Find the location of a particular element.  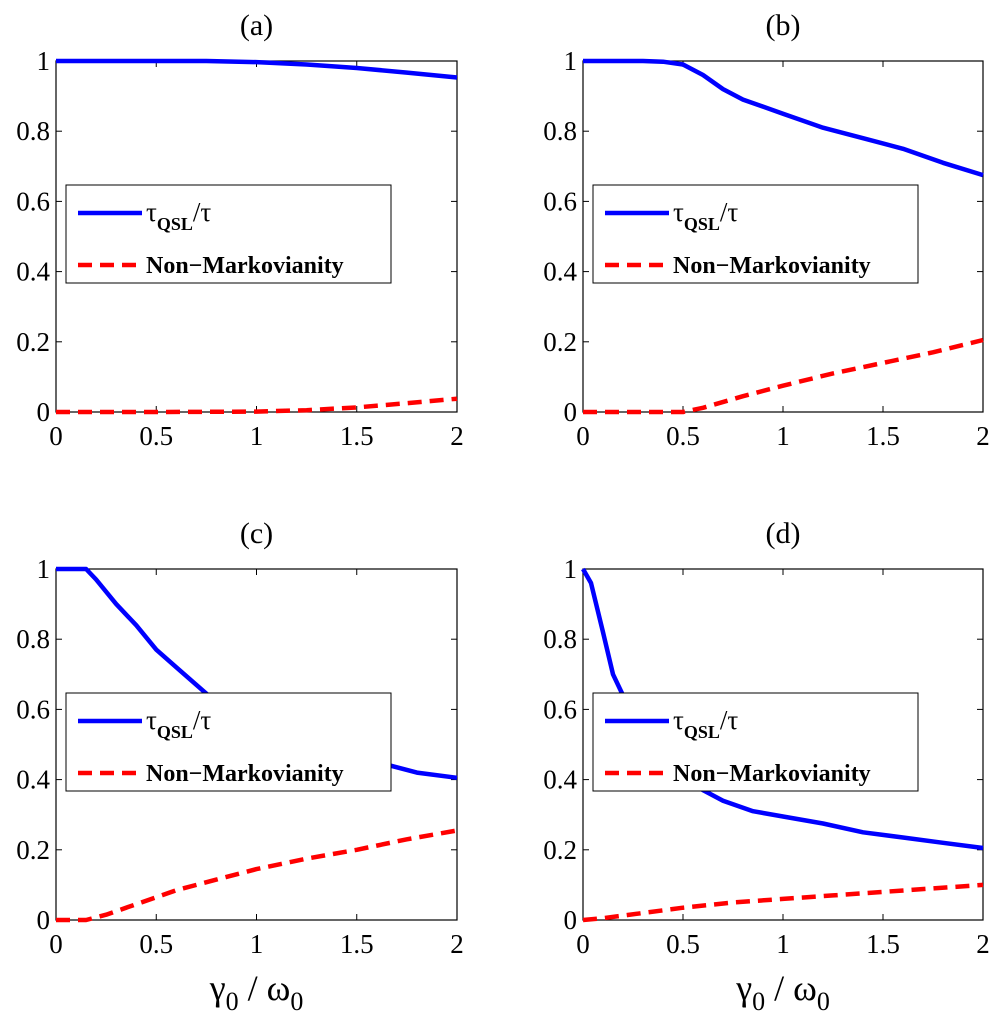

panel-title: (d) is located at coordinates (783, 533).